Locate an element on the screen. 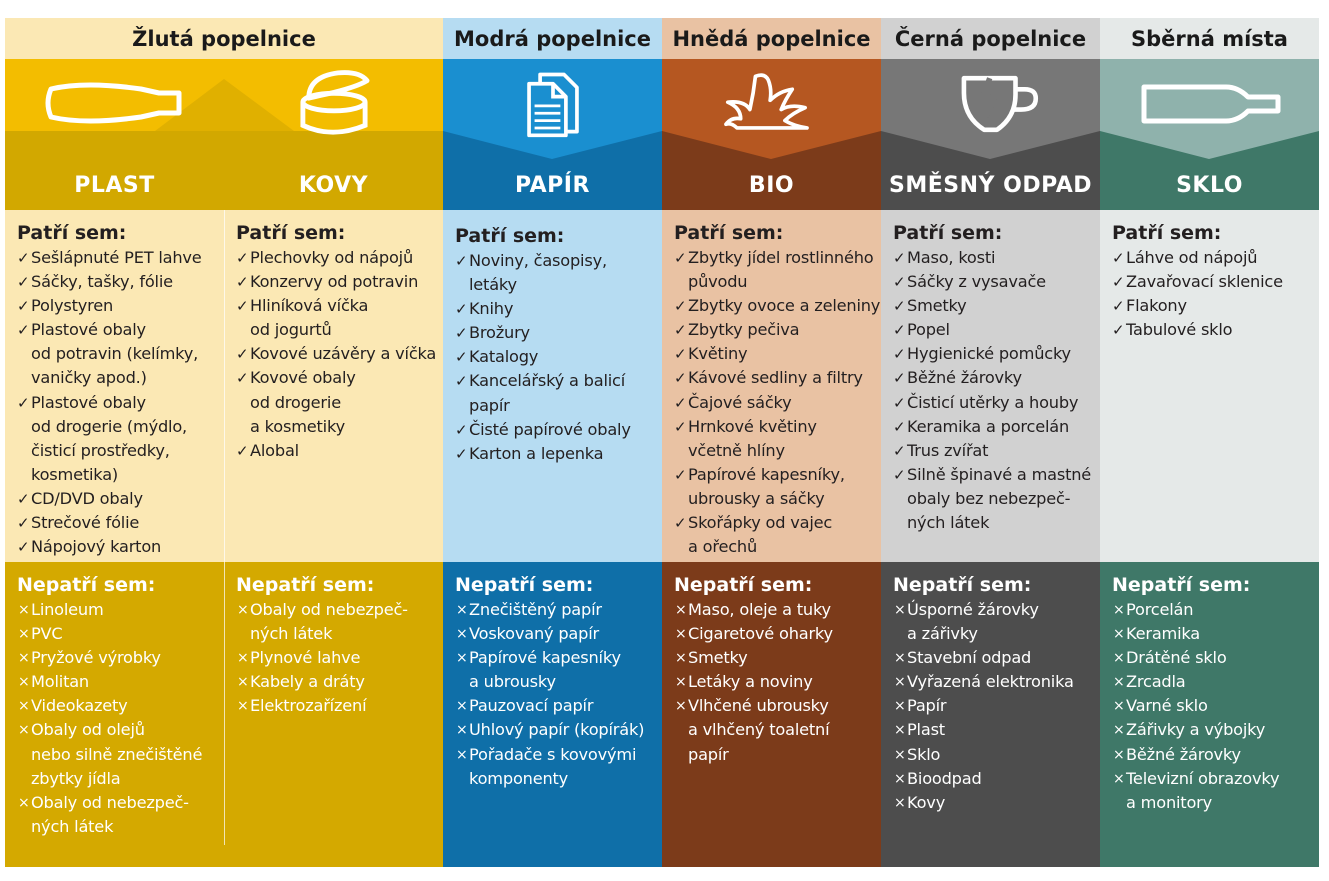 This screenshot has height=881, width=1329. list-item: Letáky a noviny is located at coordinates (777, 682).